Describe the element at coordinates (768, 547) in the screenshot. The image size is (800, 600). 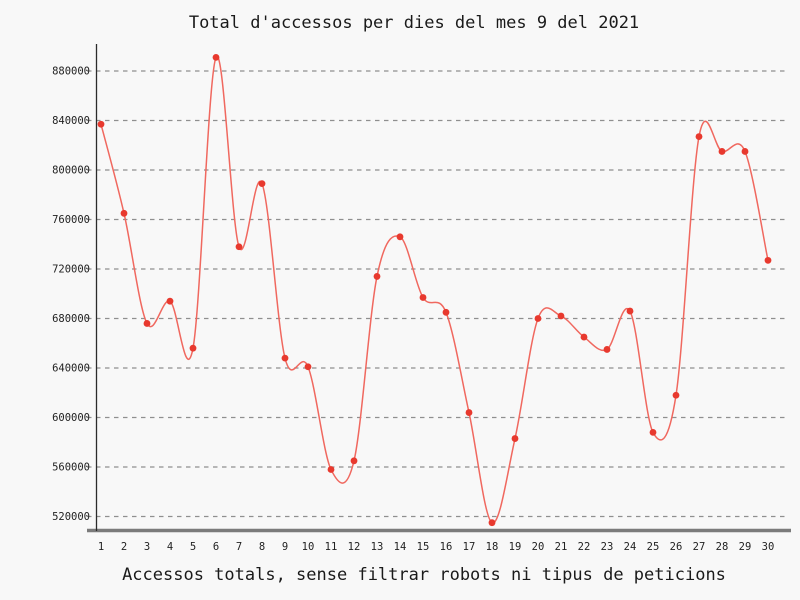
I see `x-tick-label: 30` at that location.